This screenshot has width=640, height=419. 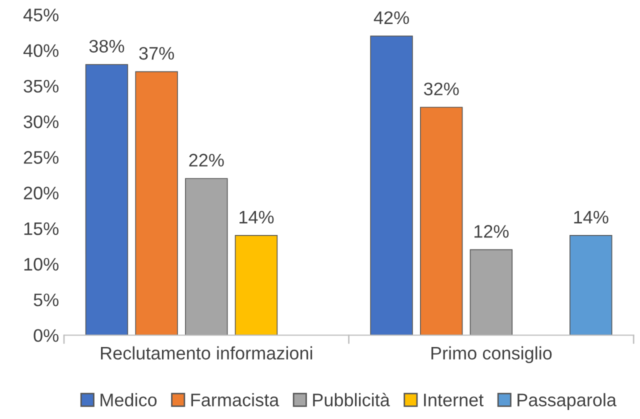 I want to click on y-tick-label: 30%, so click(x=41, y=121).